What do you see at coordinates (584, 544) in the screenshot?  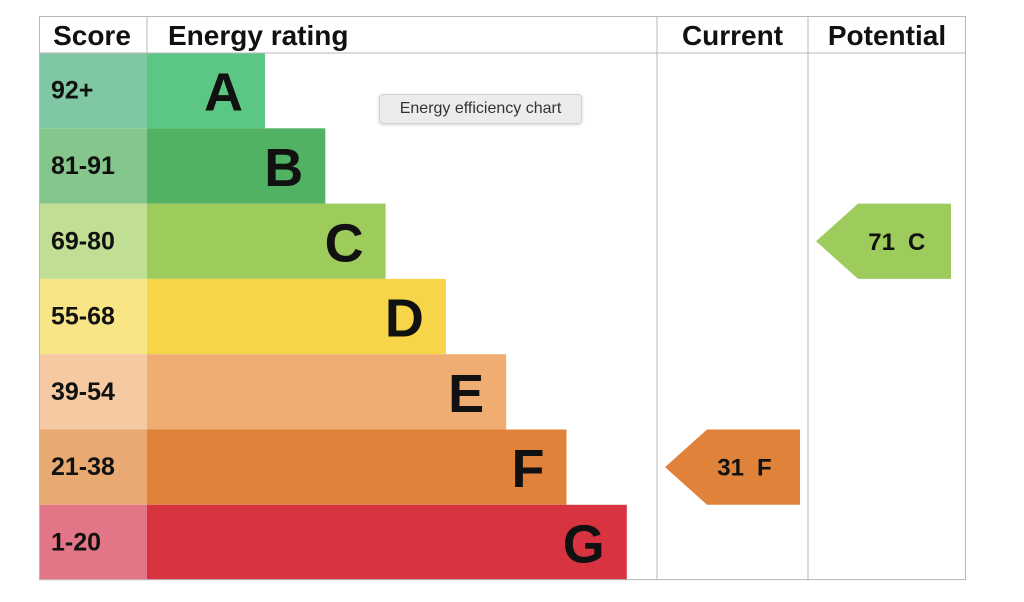 I see `rating-letter: G` at bounding box center [584, 544].